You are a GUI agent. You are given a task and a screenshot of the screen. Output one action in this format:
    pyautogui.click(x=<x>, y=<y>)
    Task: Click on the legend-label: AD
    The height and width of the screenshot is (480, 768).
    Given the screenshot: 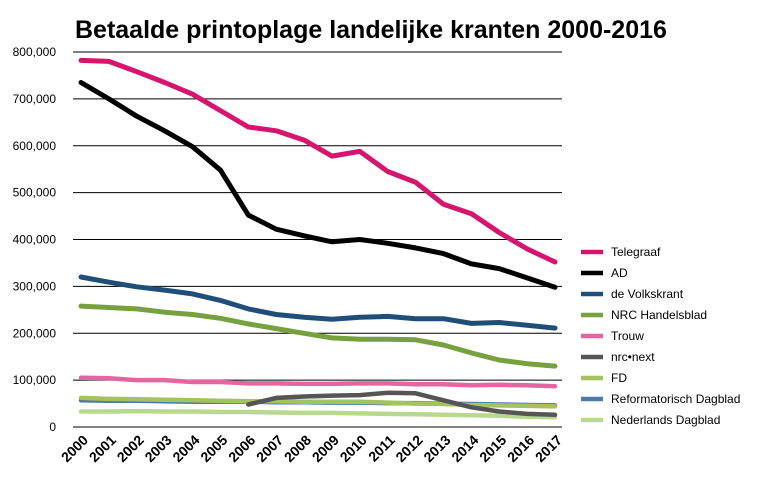 What is the action you would take?
    pyautogui.click(x=619, y=273)
    